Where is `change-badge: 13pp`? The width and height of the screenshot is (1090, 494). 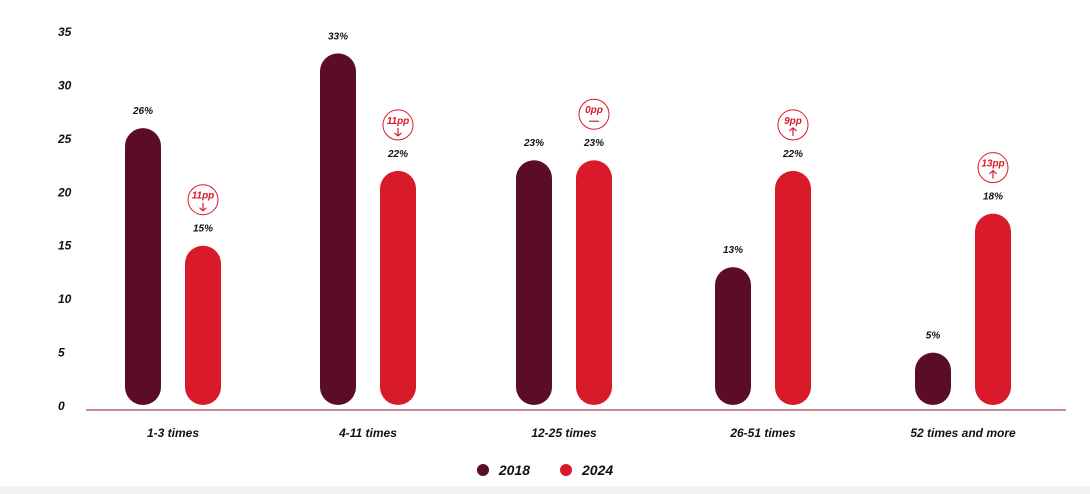
change-badge: 13pp is located at coordinates (993, 168).